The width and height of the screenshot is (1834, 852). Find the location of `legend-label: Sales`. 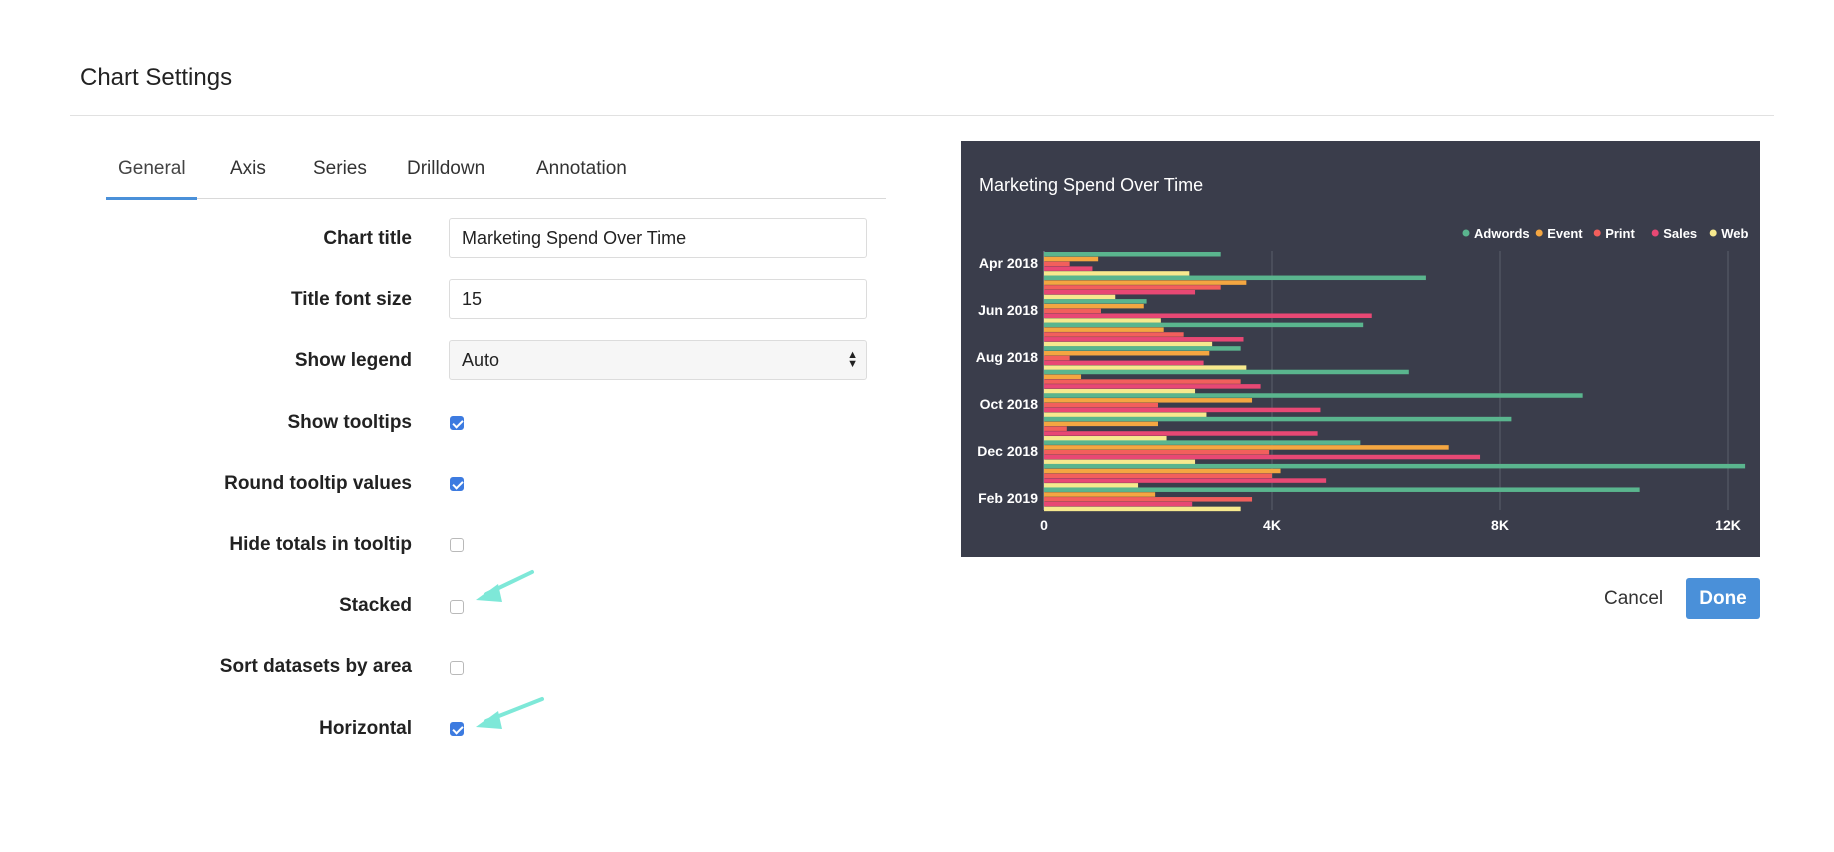

legend-label: Sales is located at coordinates (1680, 233).